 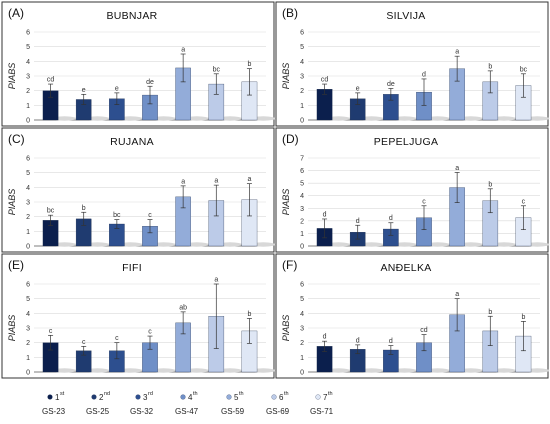 What do you see at coordinates (290, 13) in the screenshot?
I see `panel-letter: (B)` at bounding box center [290, 13].